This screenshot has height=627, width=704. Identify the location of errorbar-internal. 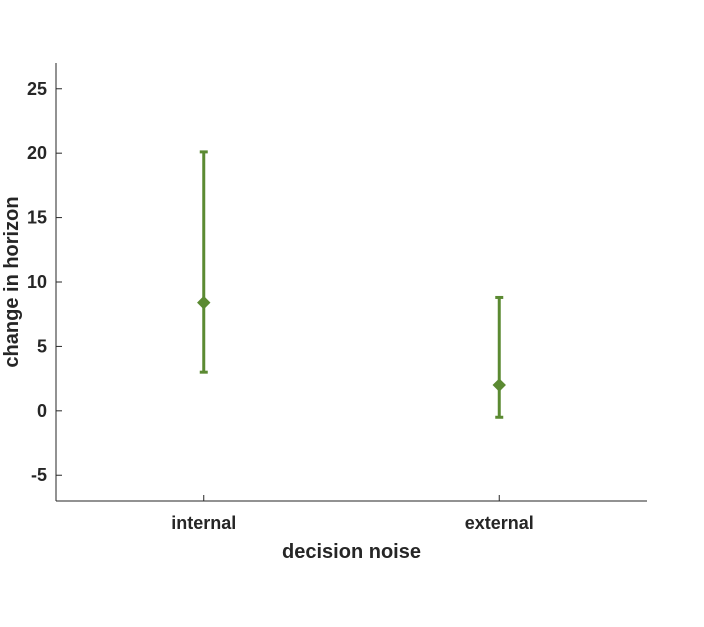
(204, 262).